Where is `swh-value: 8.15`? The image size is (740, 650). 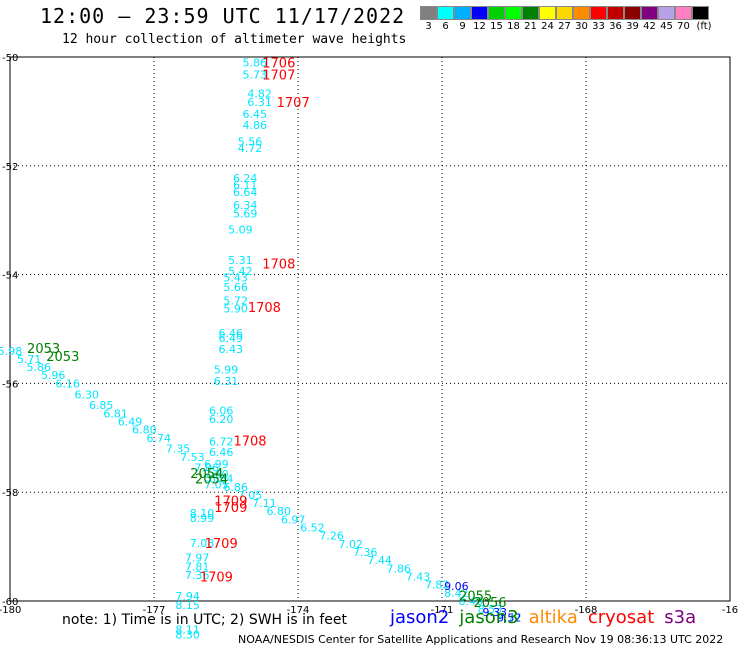
swh-value: 8.15 is located at coordinates (187, 605).